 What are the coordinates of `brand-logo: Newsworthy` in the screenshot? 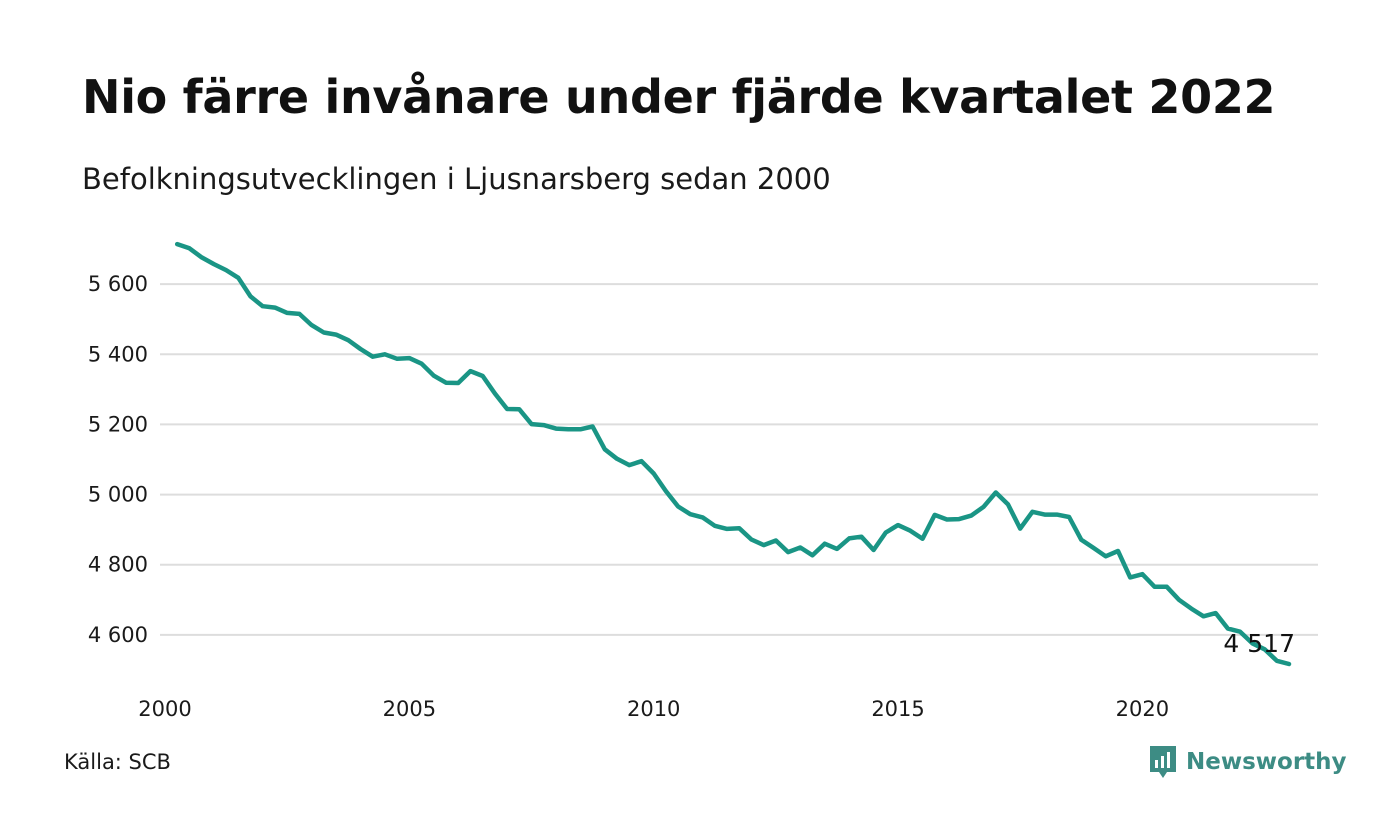 It's located at (1247, 762).